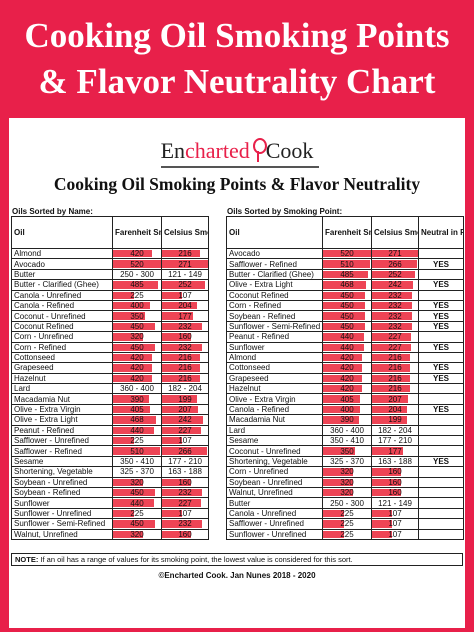  Describe the element at coordinates (137, 503) in the screenshot. I see `smoking-point-value: 440` at that location.